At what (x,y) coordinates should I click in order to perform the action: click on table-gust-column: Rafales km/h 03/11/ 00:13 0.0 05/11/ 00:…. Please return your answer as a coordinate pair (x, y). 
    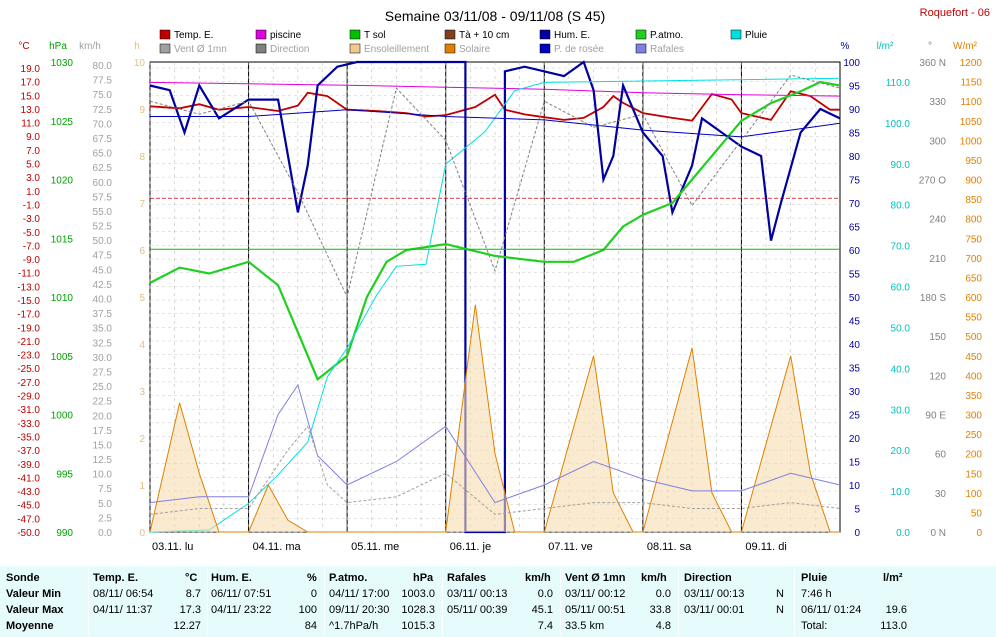
    Looking at the image, I should click on (502, 601).